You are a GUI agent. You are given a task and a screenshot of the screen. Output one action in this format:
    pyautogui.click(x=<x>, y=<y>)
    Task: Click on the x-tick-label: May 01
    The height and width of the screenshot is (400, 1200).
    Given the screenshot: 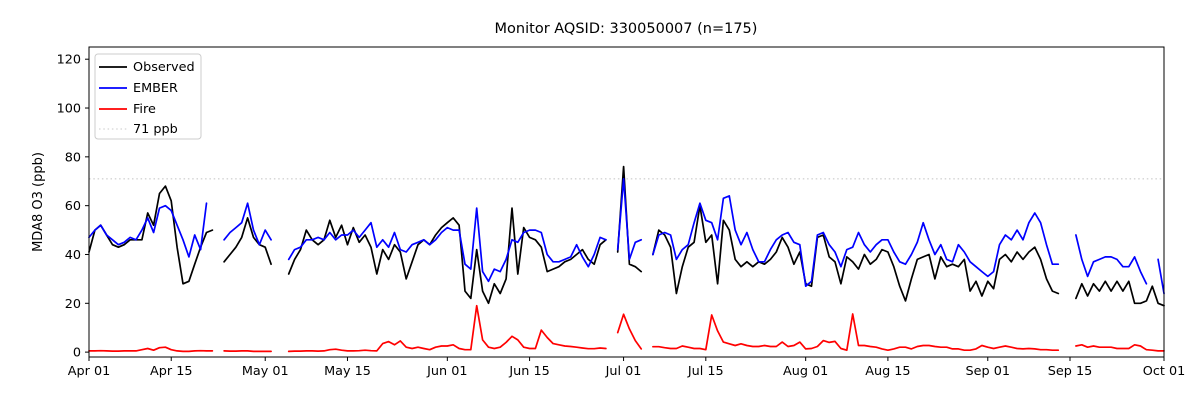 What is the action you would take?
    pyautogui.click(x=265, y=371)
    